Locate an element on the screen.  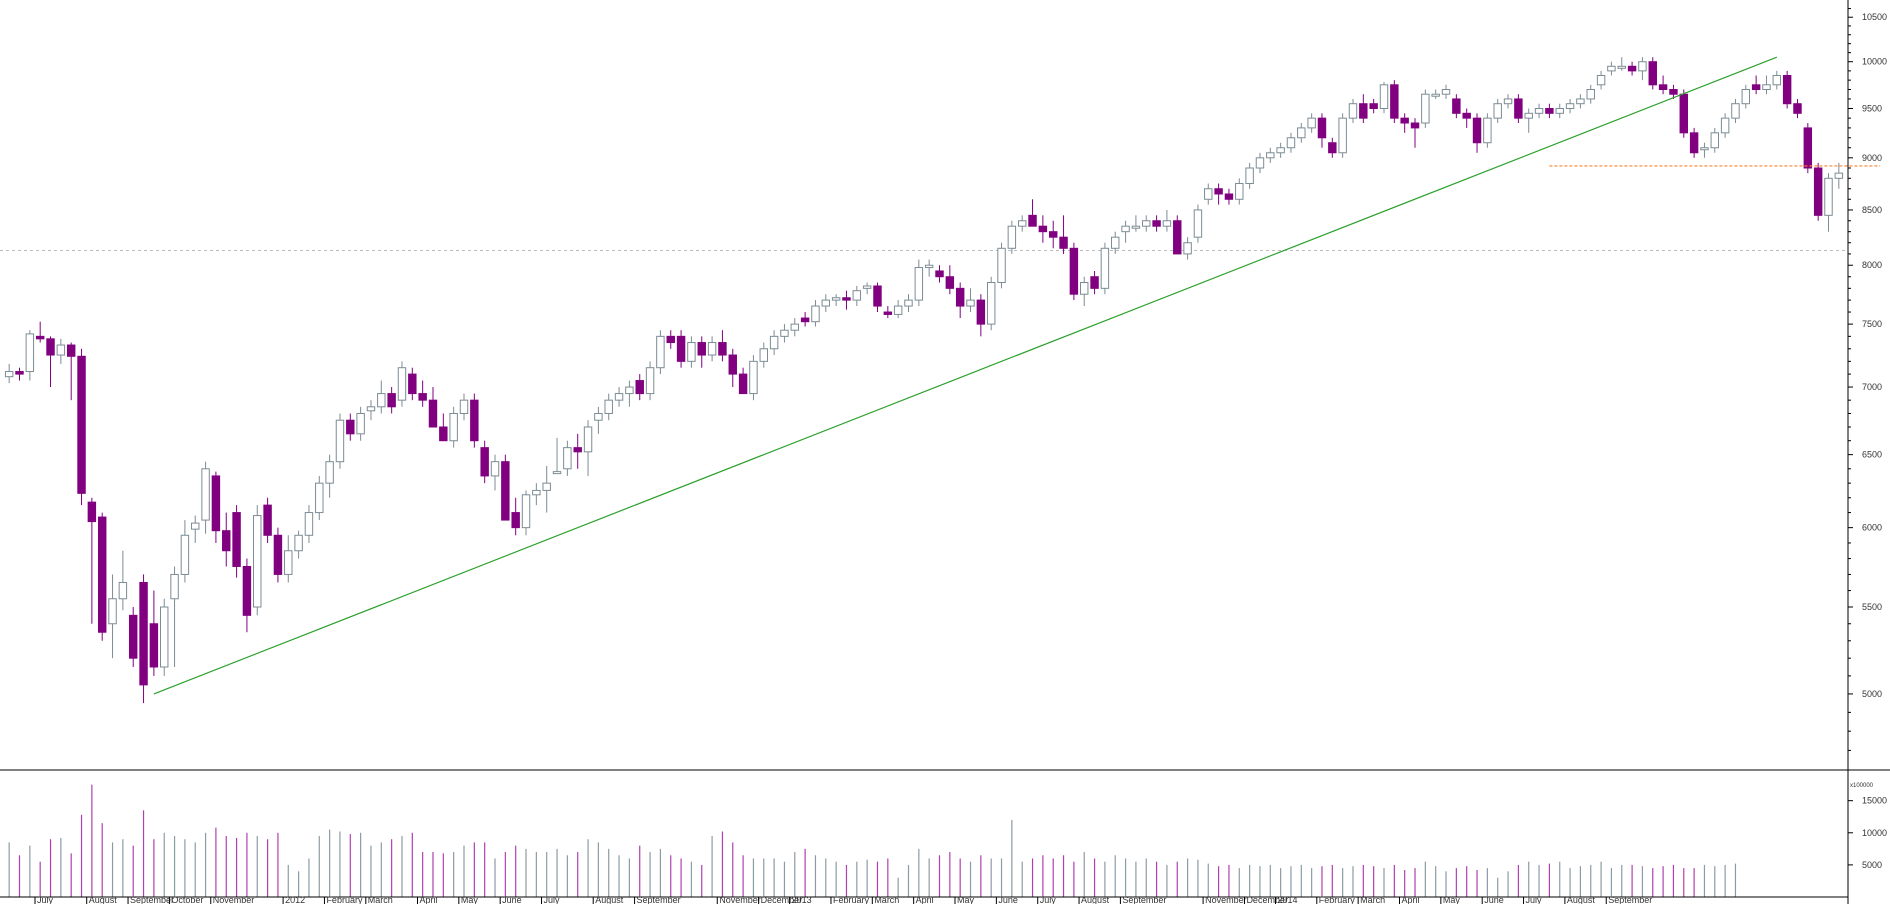
price-tick-label: 8000 is located at coordinates (1872, 265).